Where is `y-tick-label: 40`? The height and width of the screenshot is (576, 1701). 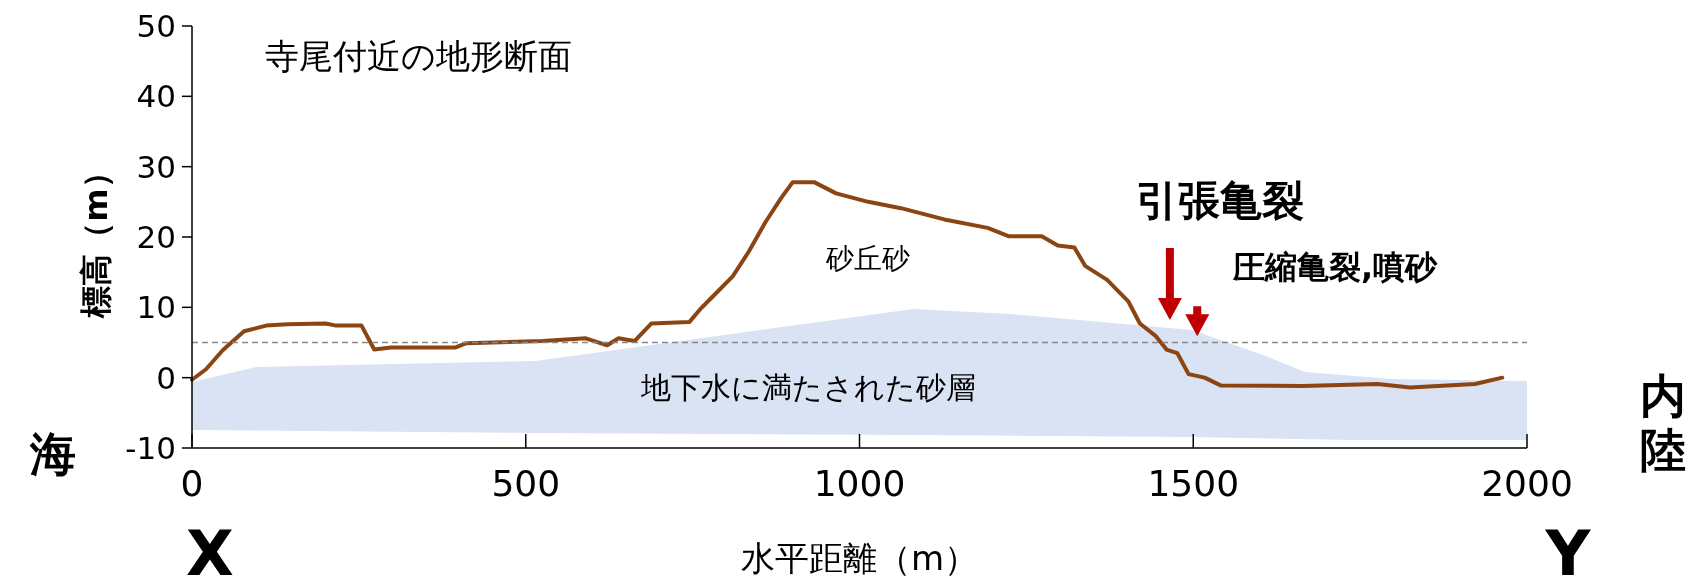 y-tick-label: 40 is located at coordinates (156, 96).